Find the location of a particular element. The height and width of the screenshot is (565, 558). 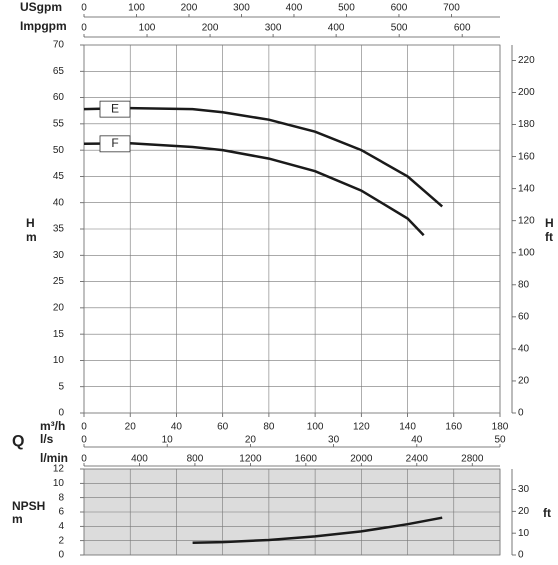

ls-label: l/s is located at coordinates (47, 439).